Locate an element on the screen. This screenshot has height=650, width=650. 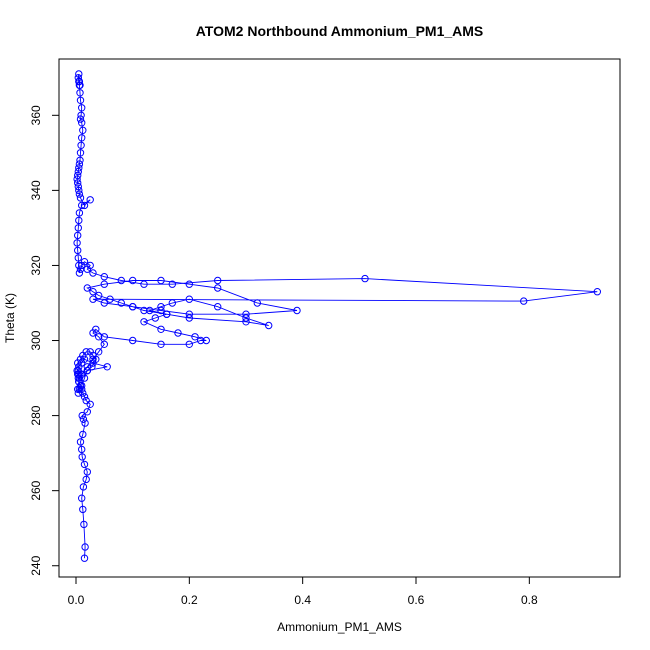
x-axis-label: Ammonium_PM1_AMS is located at coordinates (339, 627).